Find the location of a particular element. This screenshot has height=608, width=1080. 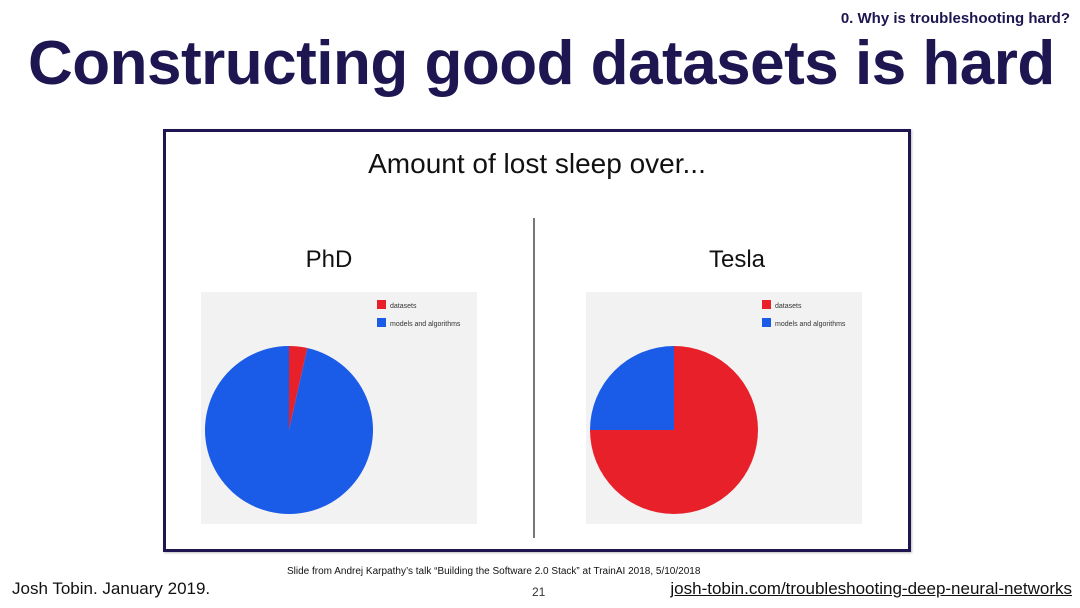

phd-chart: datasets models and algorithms is located at coordinates (339, 408).